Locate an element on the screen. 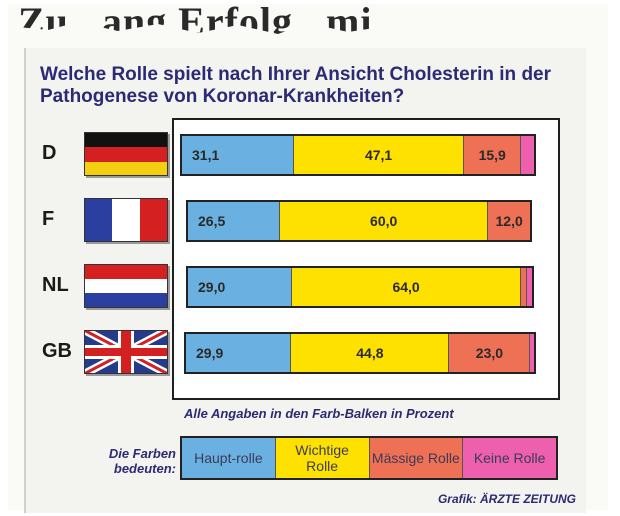 The height and width of the screenshot is (516, 620). bar-segment-f-wichtig: 60,0 is located at coordinates (384, 221).